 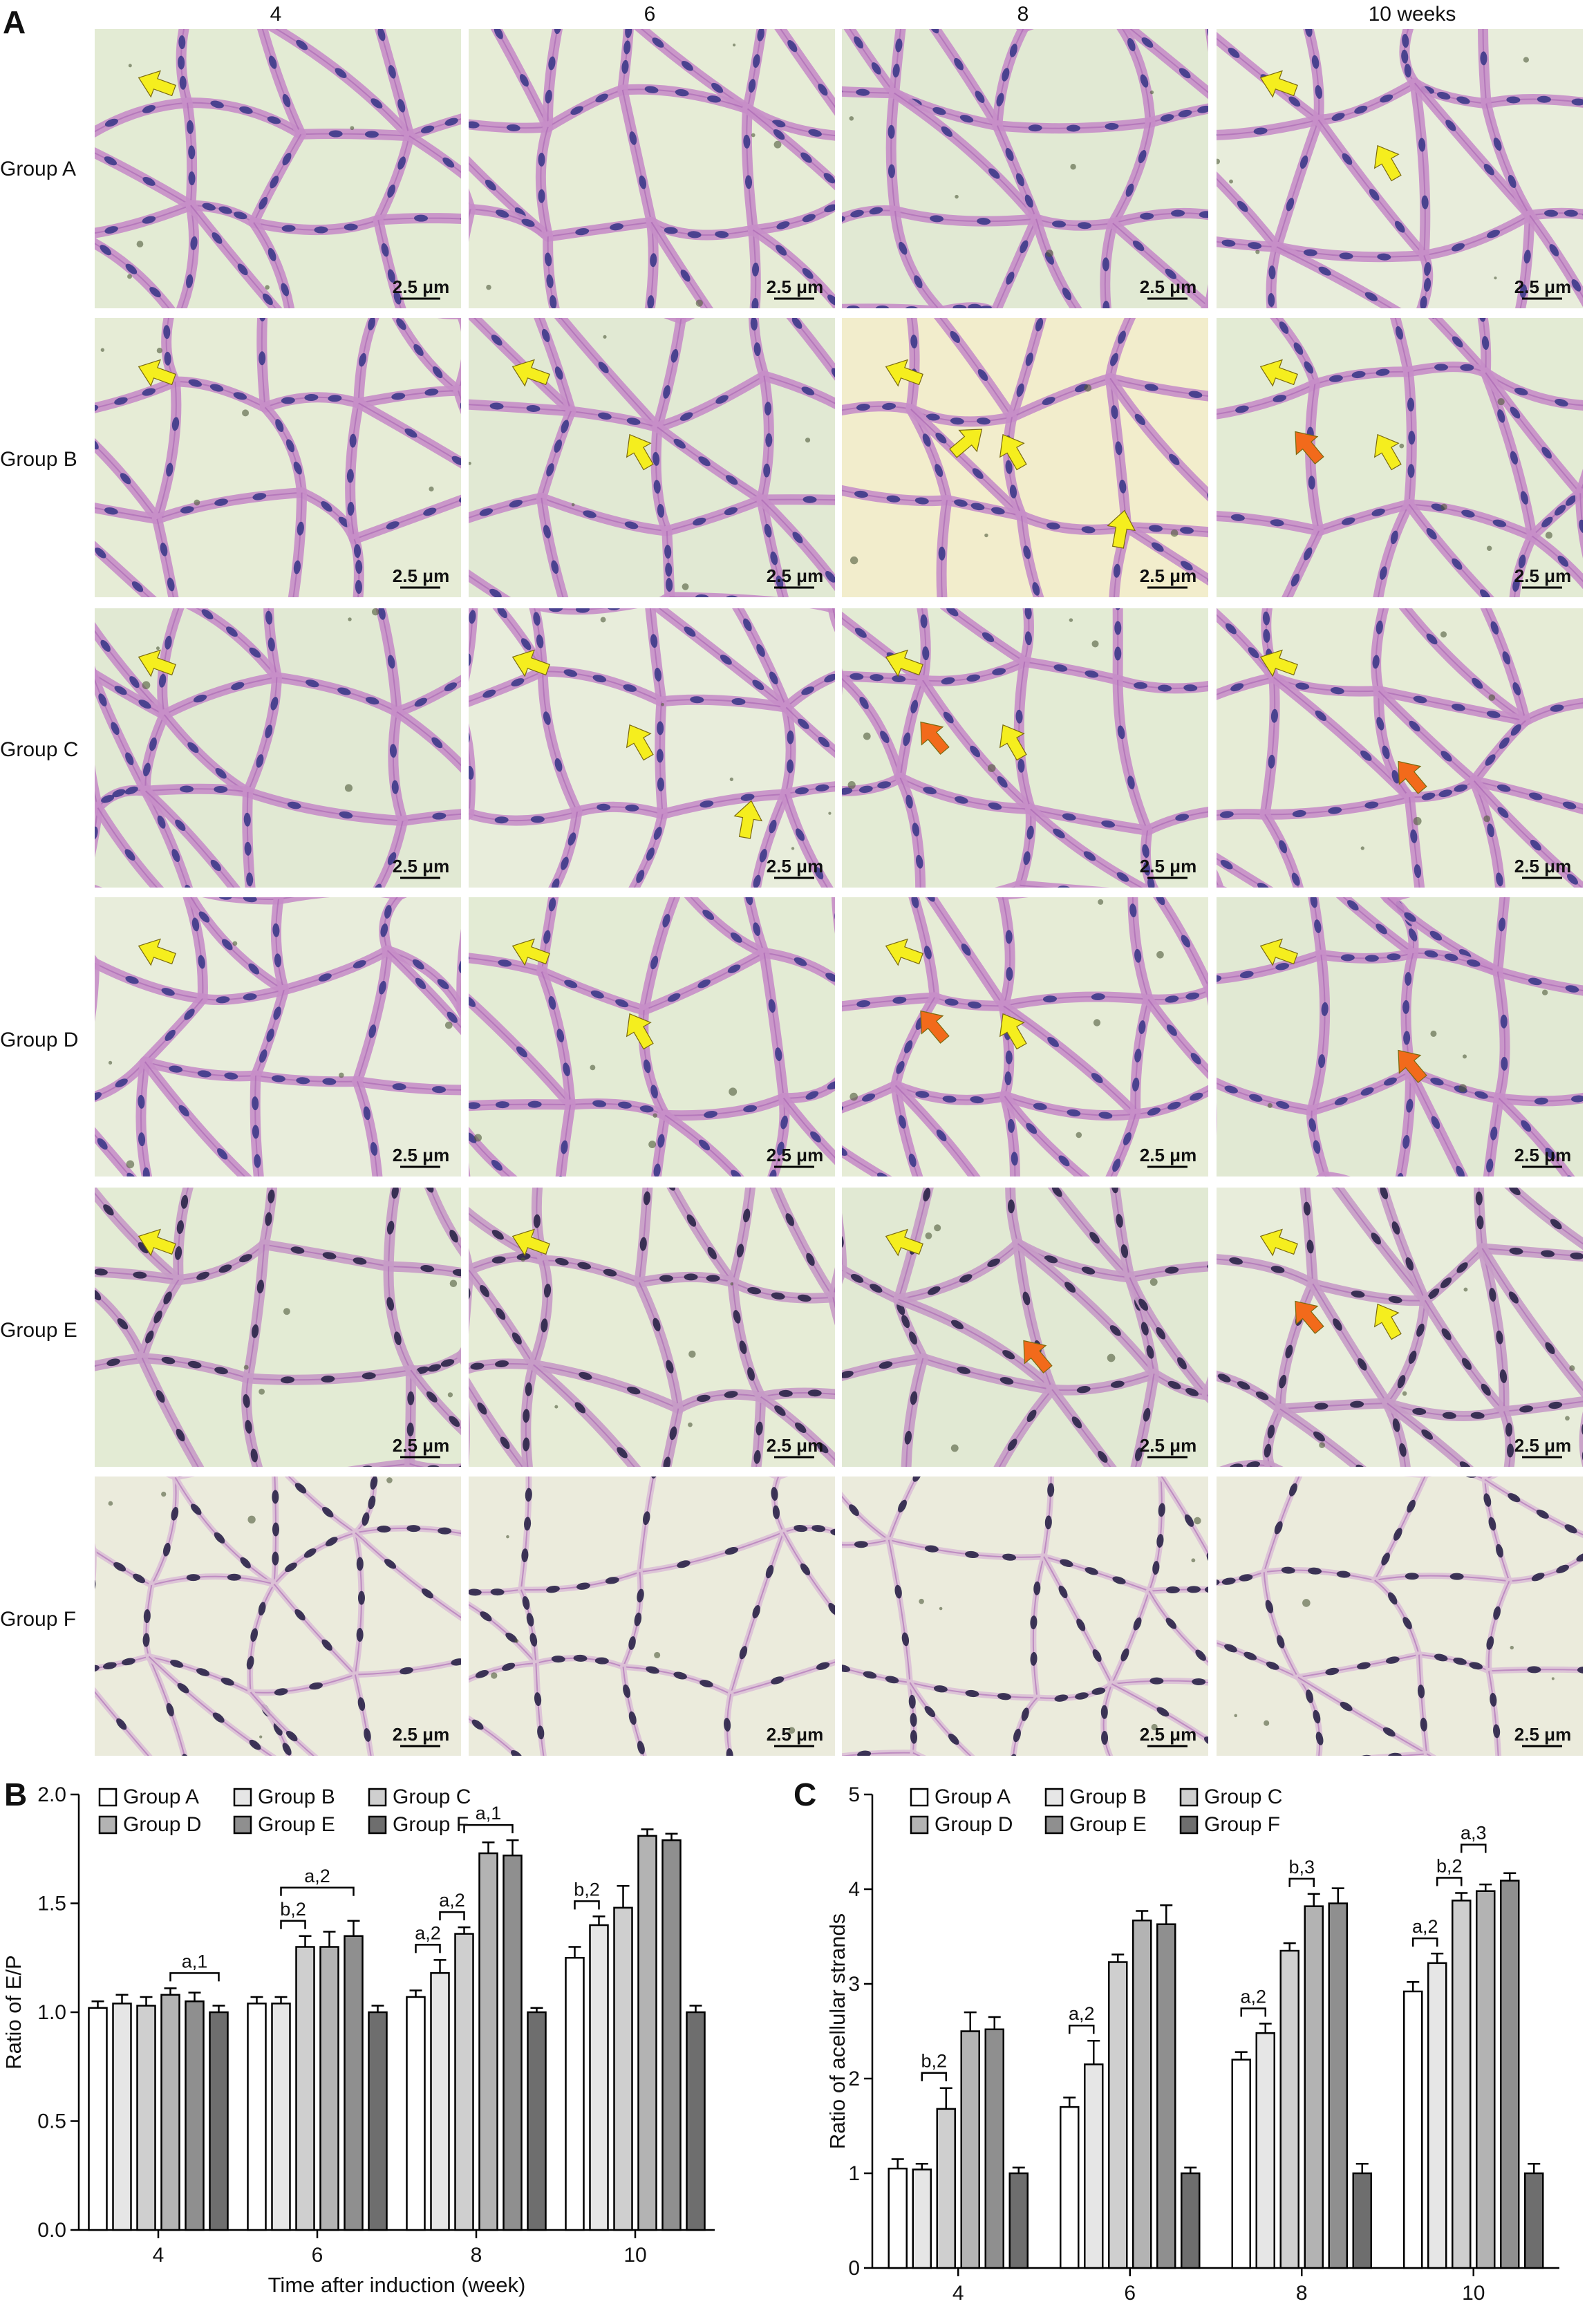 I want to click on y-tick-label: 2.0, so click(x=51, y=1795).